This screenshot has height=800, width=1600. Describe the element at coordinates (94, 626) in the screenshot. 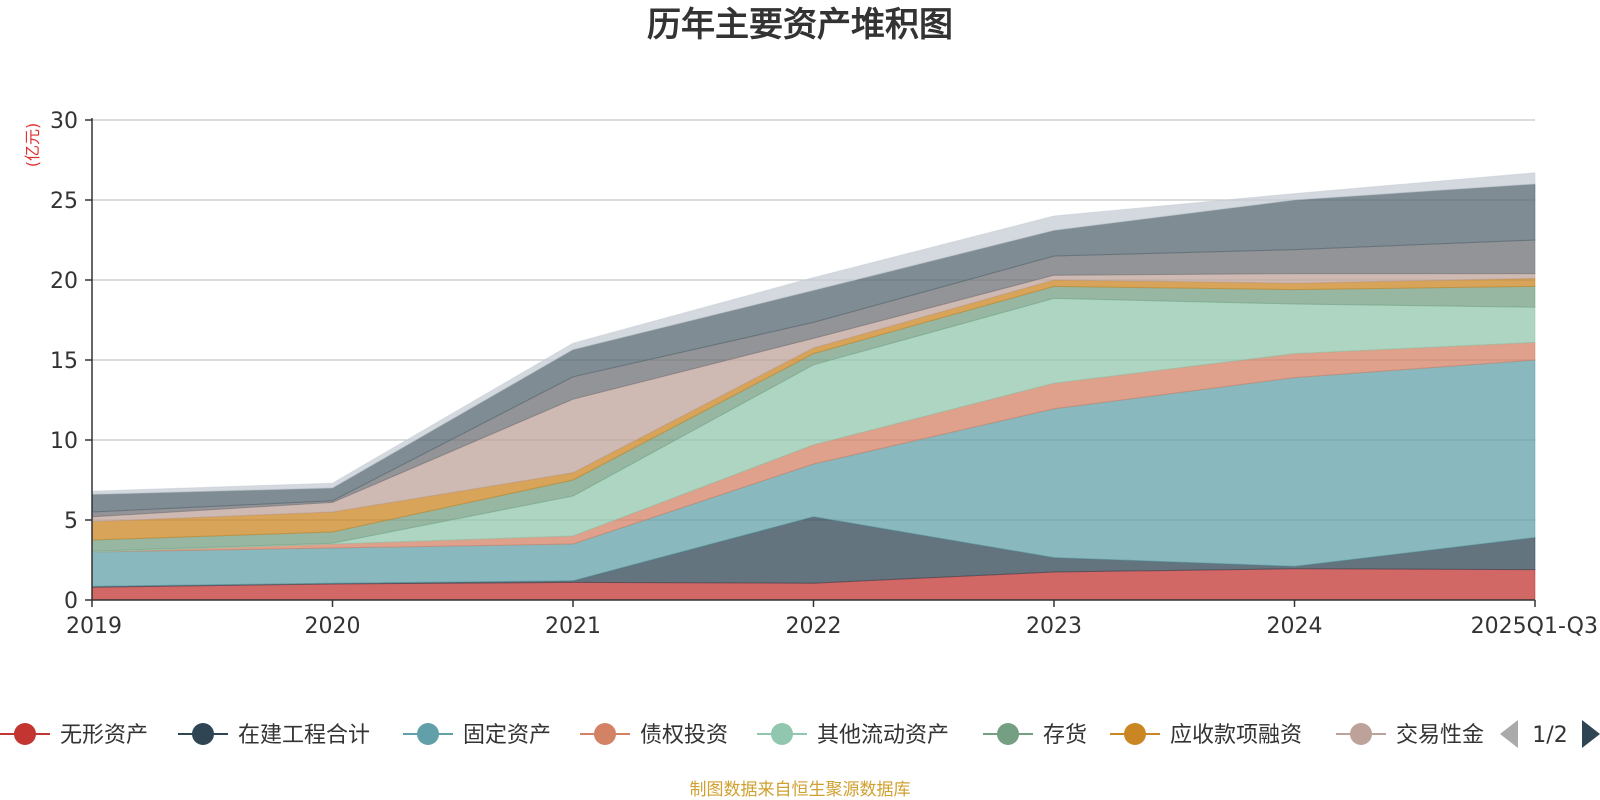

I see `x-tick-label: 2019` at that location.